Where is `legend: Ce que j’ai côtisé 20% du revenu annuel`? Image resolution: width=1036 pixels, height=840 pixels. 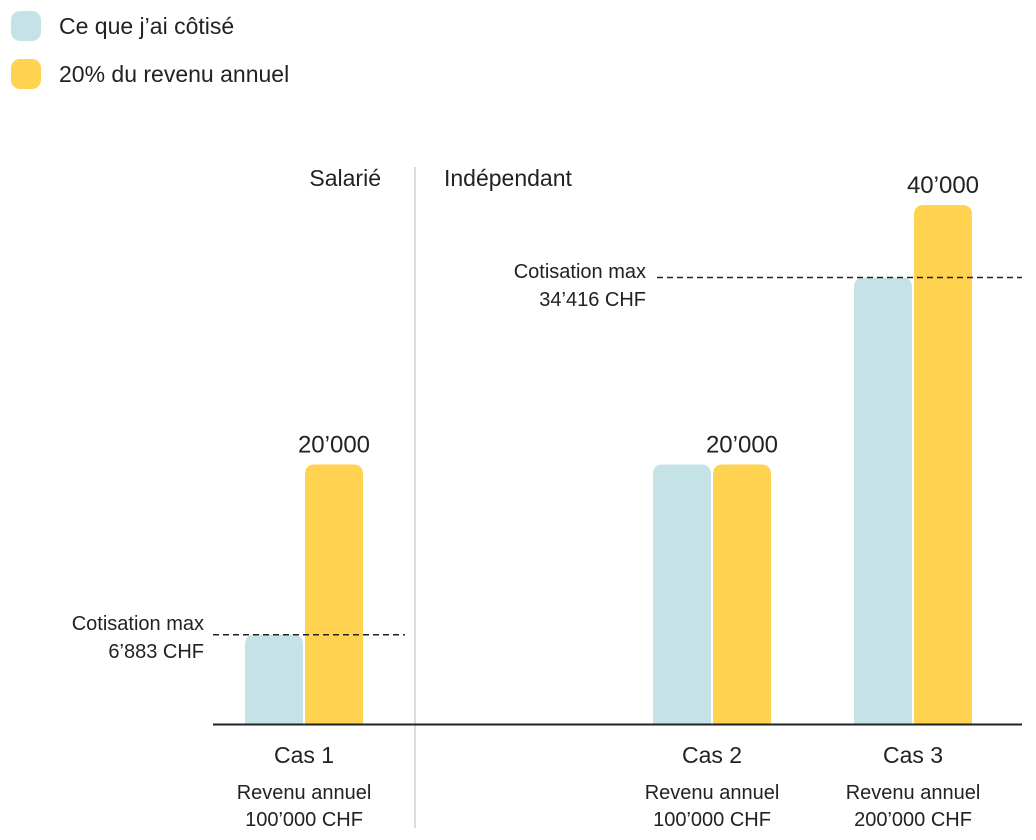 legend: Ce que j’ai côtisé 20% du revenu annuel is located at coordinates (150, 50).